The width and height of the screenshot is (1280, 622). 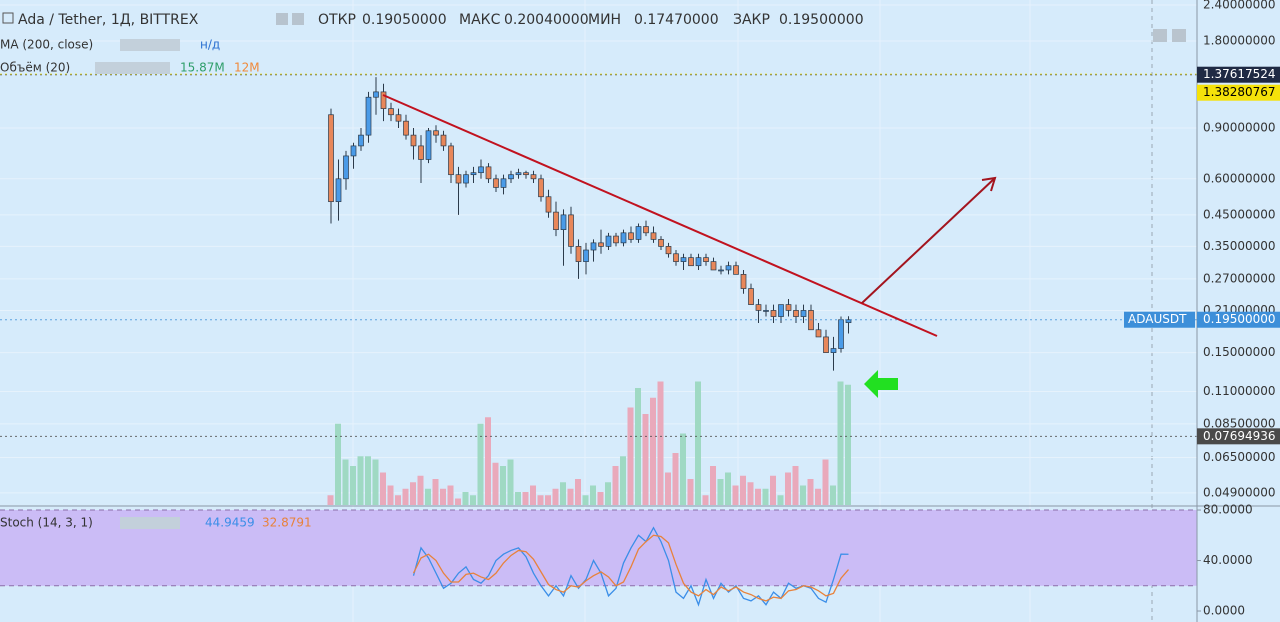 I want to click on volume-value: 15.87M, so click(x=202, y=68).